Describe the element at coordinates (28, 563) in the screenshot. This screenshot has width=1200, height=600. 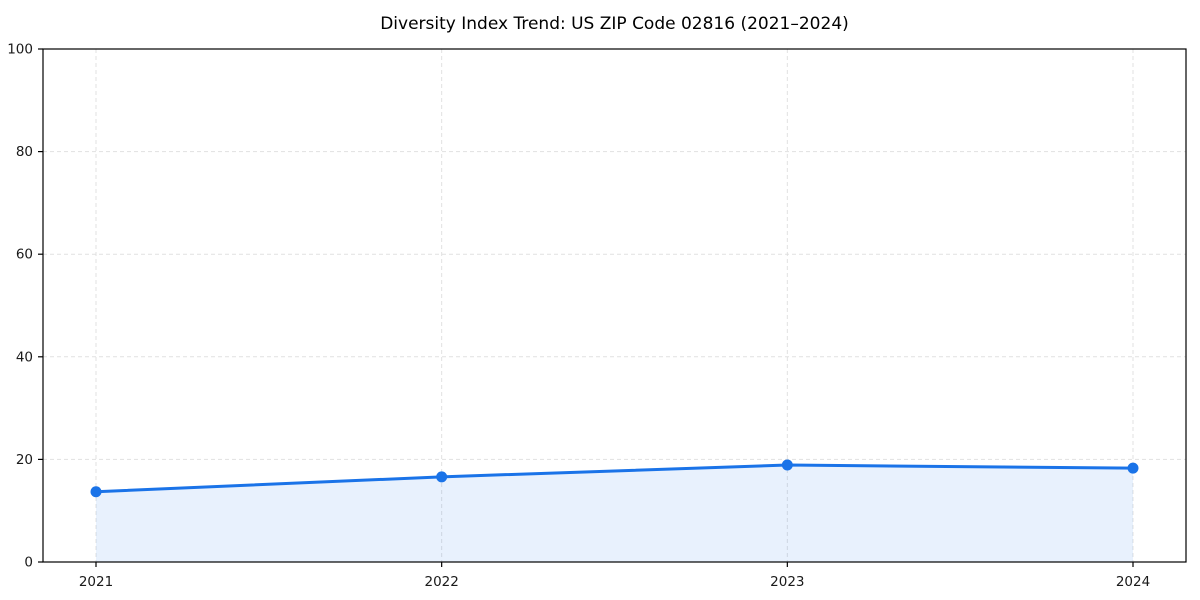
I see `y-tick-label: 0` at that location.